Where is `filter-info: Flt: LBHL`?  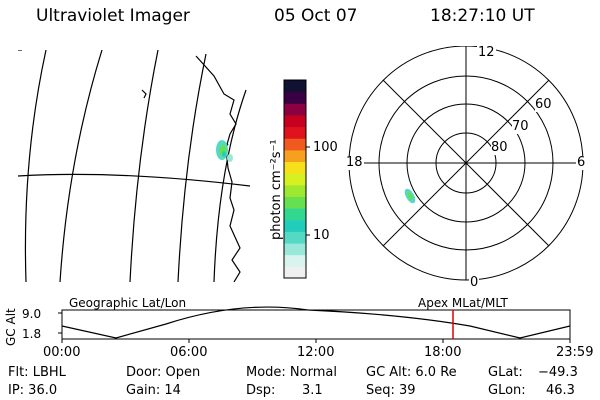
filter-info: Flt: LBHL is located at coordinates (37, 372).